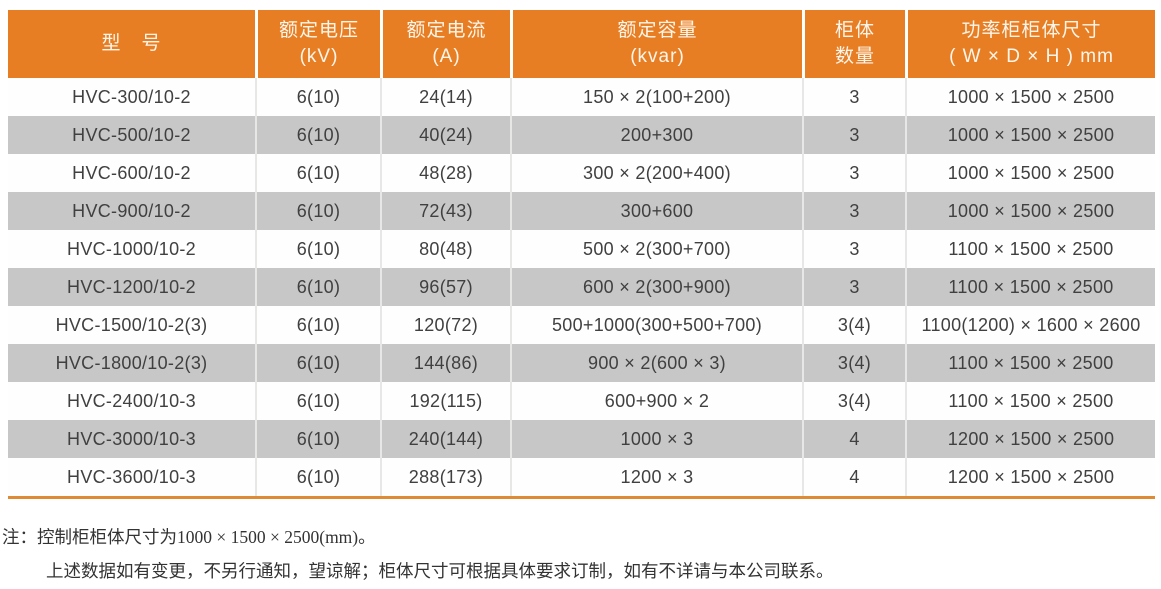 This screenshot has height=589, width=1161. I want to click on header-label: 额定电压, so click(318, 30).